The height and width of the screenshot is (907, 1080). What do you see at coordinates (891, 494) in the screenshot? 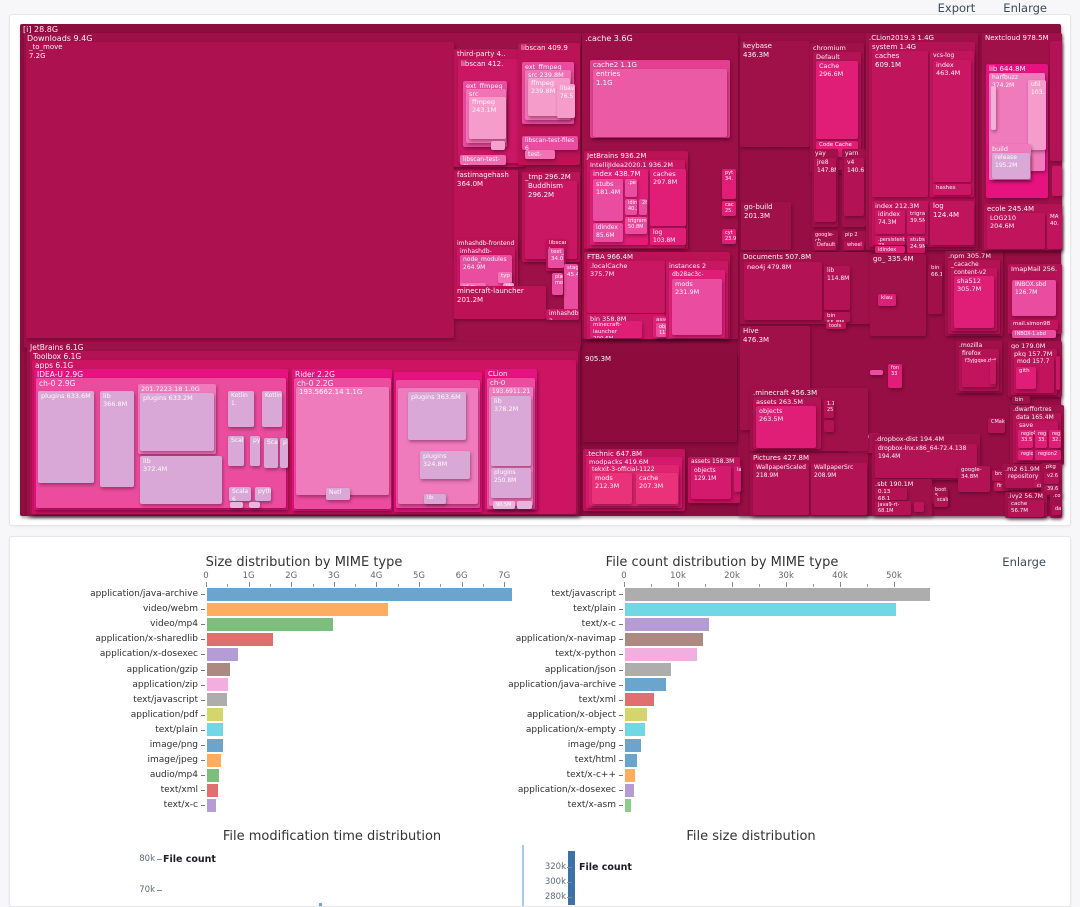
I see `treemap-node: 0.13 68.1` at bounding box center [891, 494].